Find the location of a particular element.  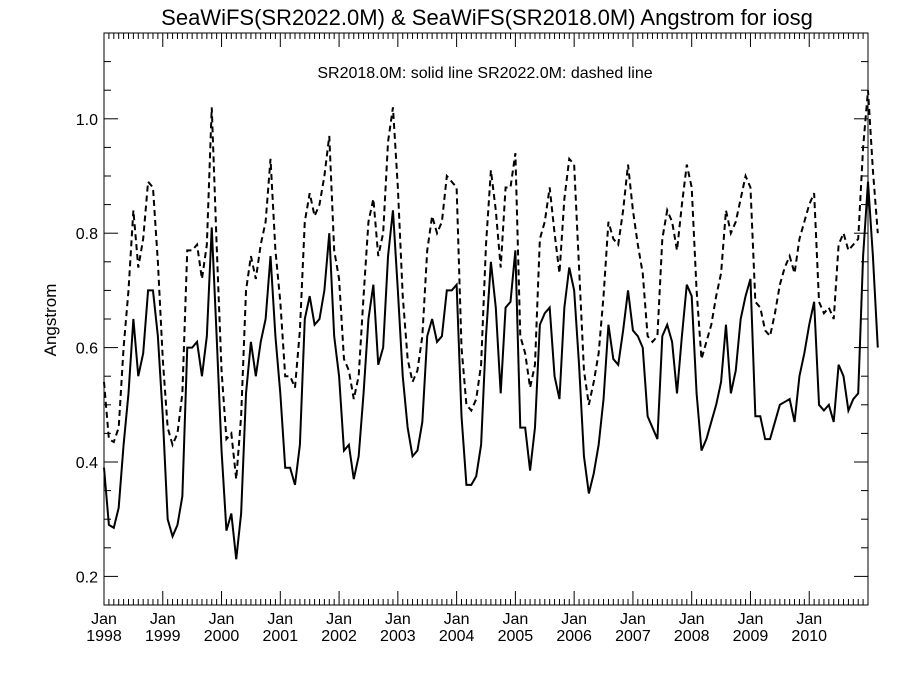

x-tick-label-year: 2001 is located at coordinates (281, 636).